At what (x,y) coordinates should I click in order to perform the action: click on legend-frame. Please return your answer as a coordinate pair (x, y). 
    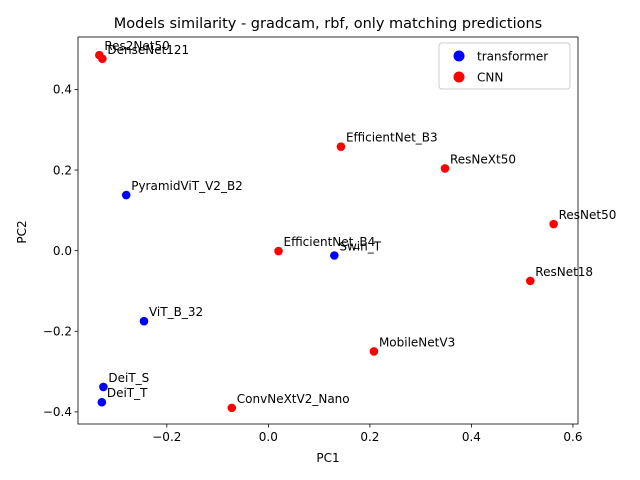
    Looking at the image, I should click on (504, 66).